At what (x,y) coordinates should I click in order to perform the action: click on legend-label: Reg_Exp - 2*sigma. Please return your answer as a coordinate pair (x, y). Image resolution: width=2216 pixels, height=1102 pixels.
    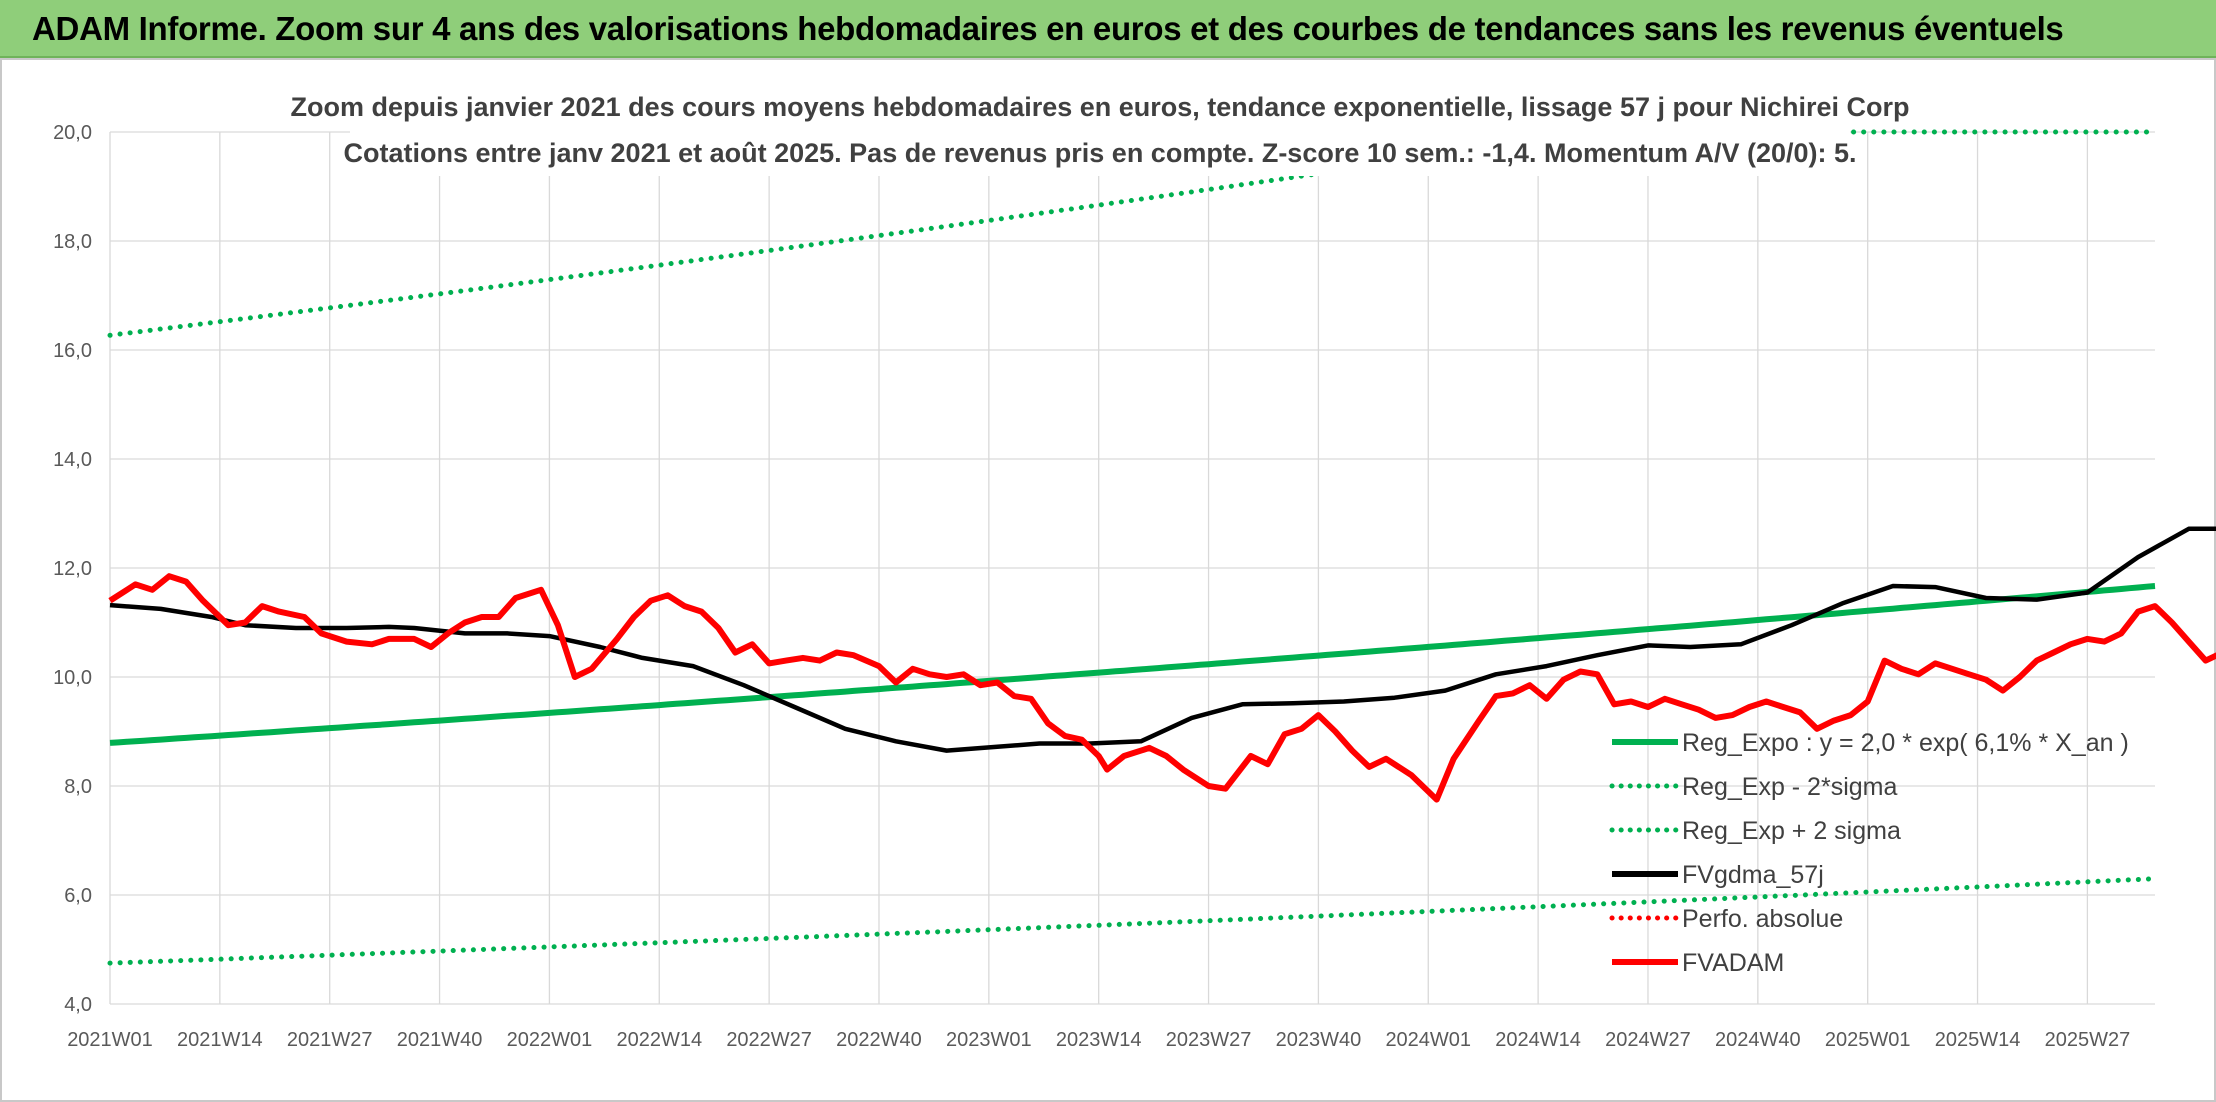
    Looking at the image, I should click on (1789, 787).